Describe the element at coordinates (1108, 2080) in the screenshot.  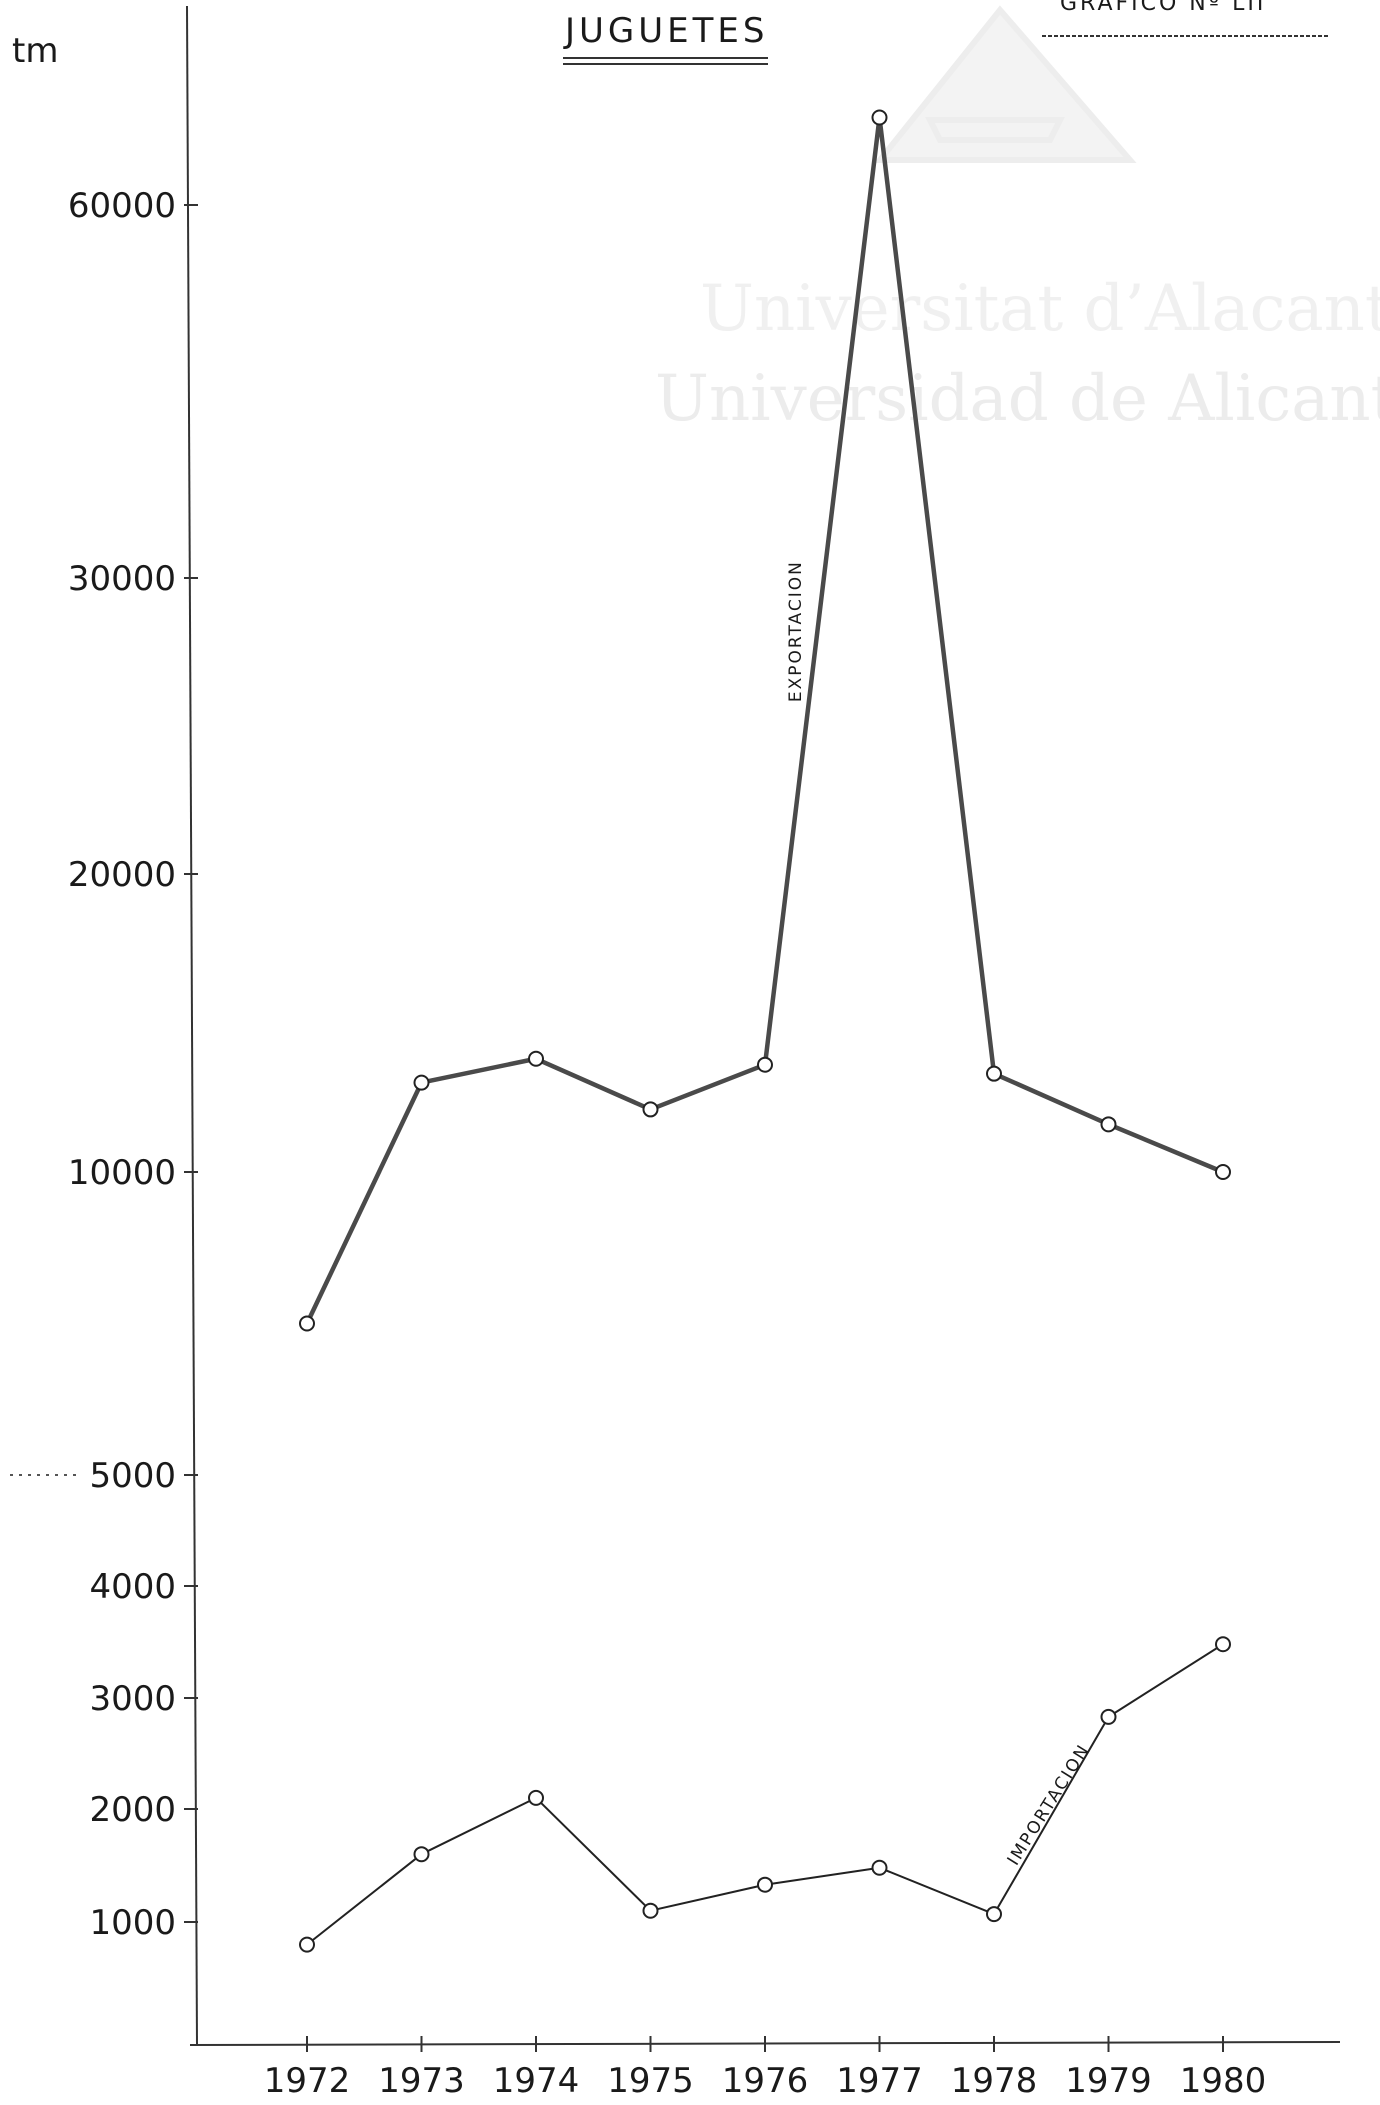
I see `x-tick-label: 1979` at that location.